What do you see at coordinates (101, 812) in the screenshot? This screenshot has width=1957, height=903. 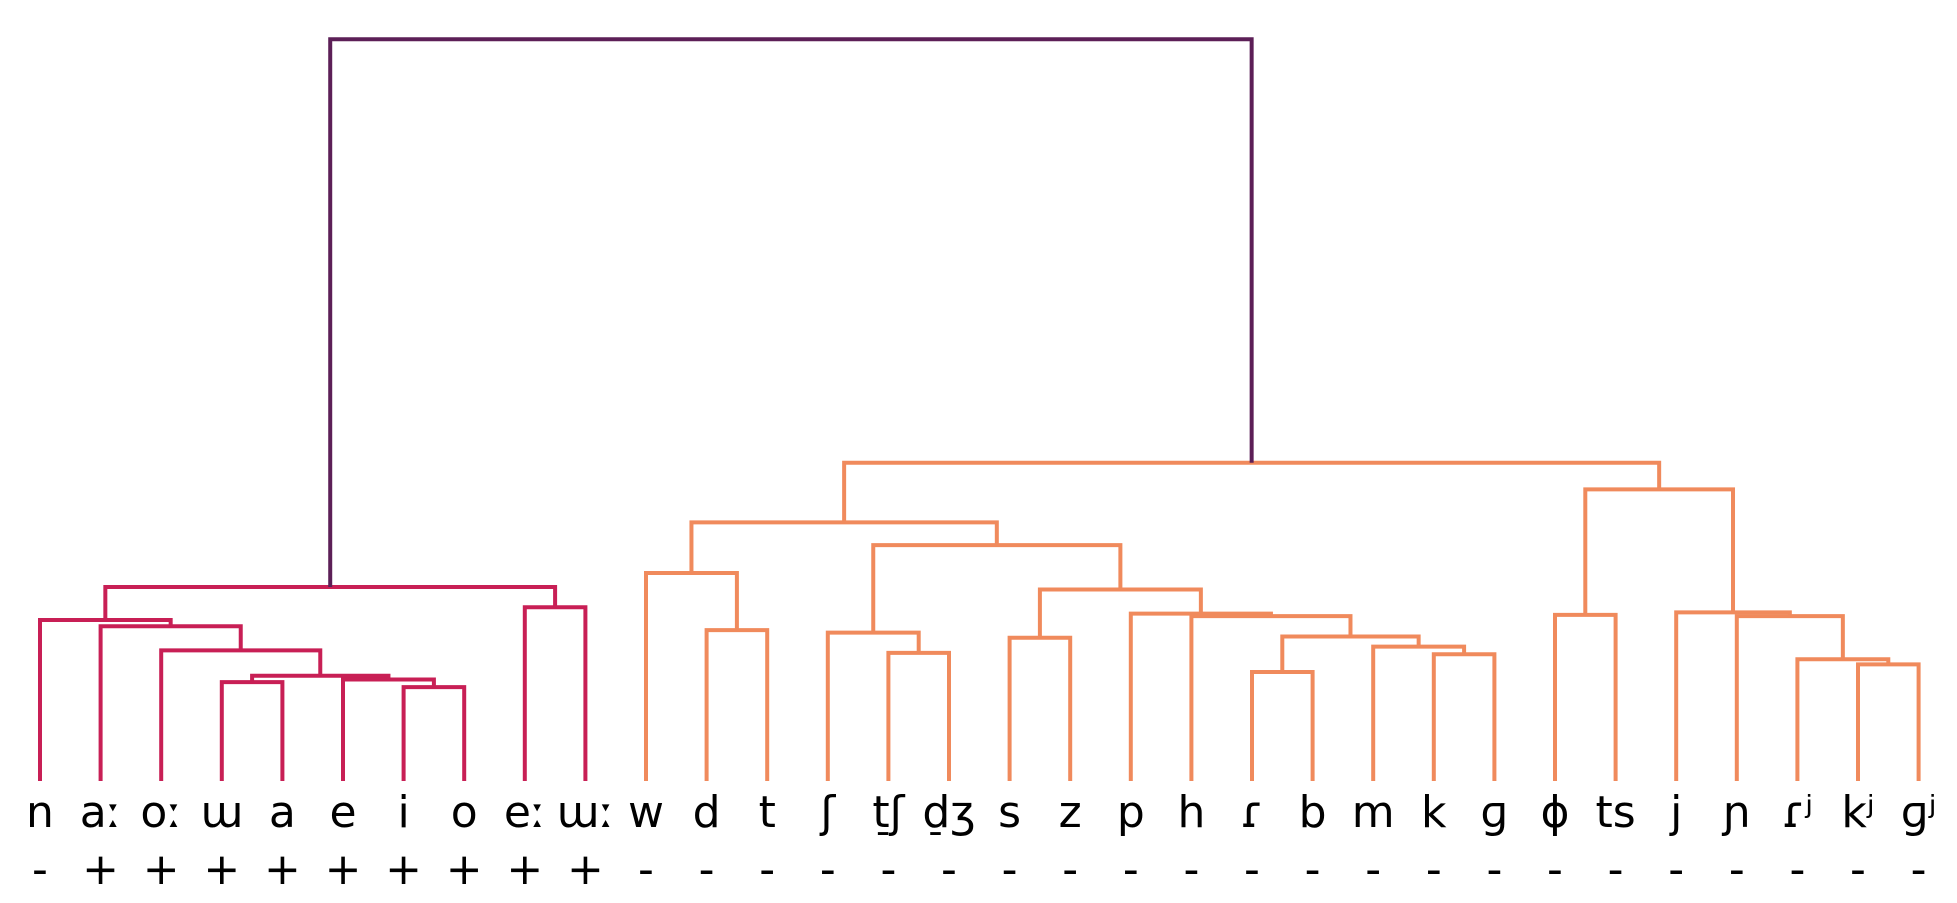 I see `leaf-label: aː` at bounding box center [101, 812].